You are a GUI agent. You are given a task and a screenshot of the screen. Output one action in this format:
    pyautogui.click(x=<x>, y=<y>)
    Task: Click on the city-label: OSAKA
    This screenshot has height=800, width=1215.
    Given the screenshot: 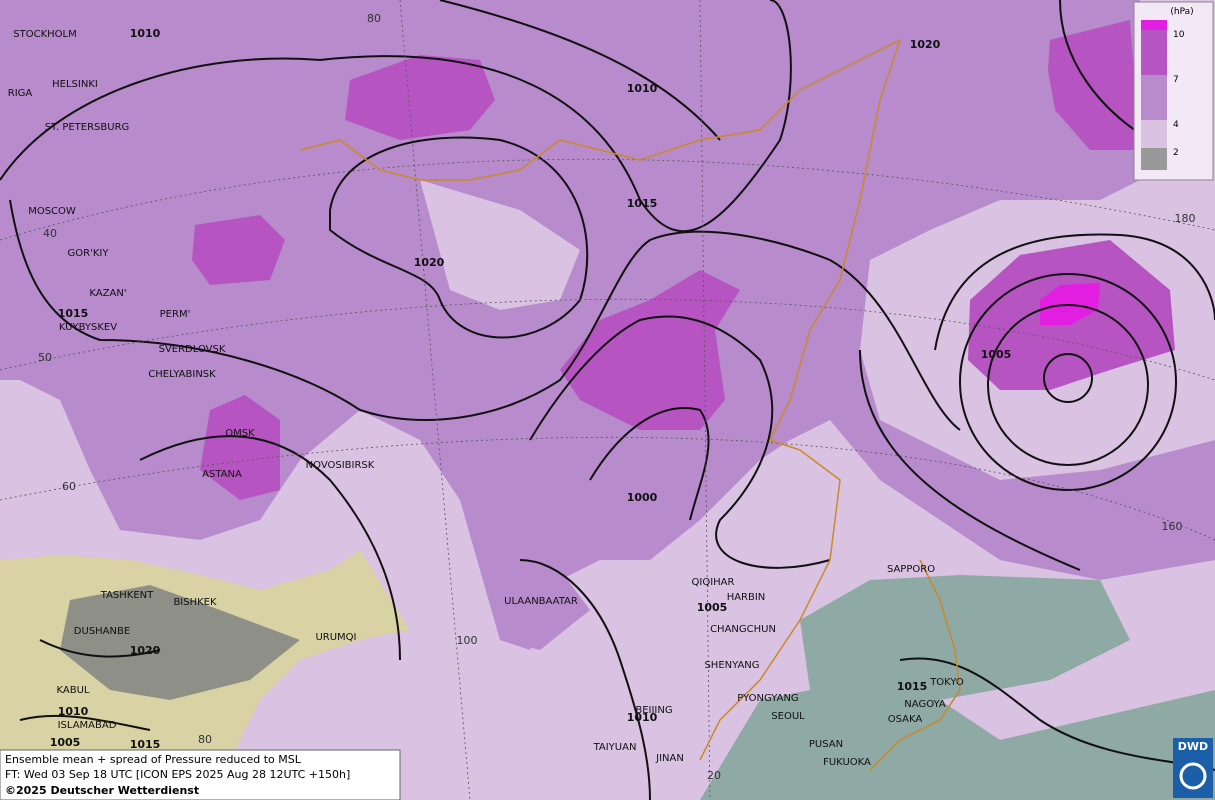 What is the action you would take?
    pyautogui.click(x=905, y=719)
    